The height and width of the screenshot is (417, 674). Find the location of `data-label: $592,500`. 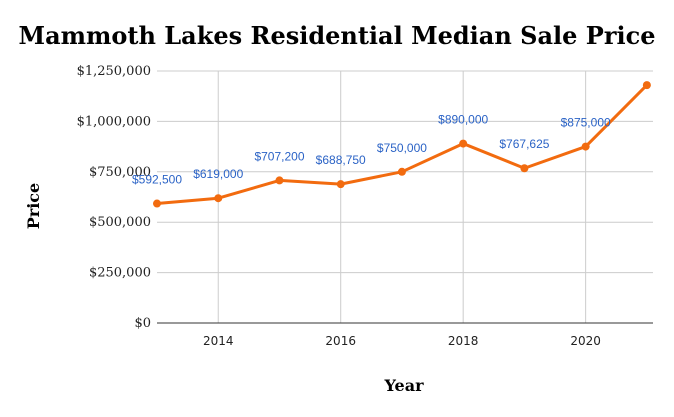

data-label: $592,500 is located at coordinates (157, 180).